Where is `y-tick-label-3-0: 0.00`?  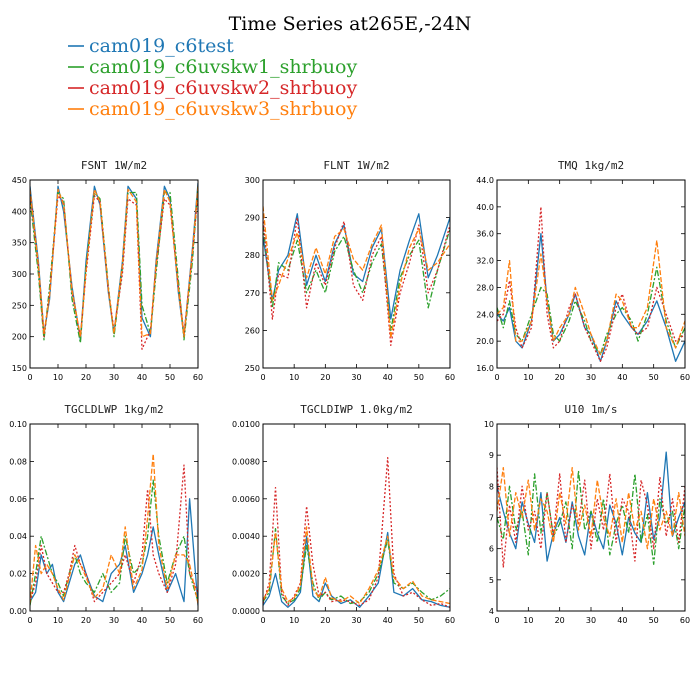
y-tick-label-3-0: 0.00 is located at coordinates (18, 611).